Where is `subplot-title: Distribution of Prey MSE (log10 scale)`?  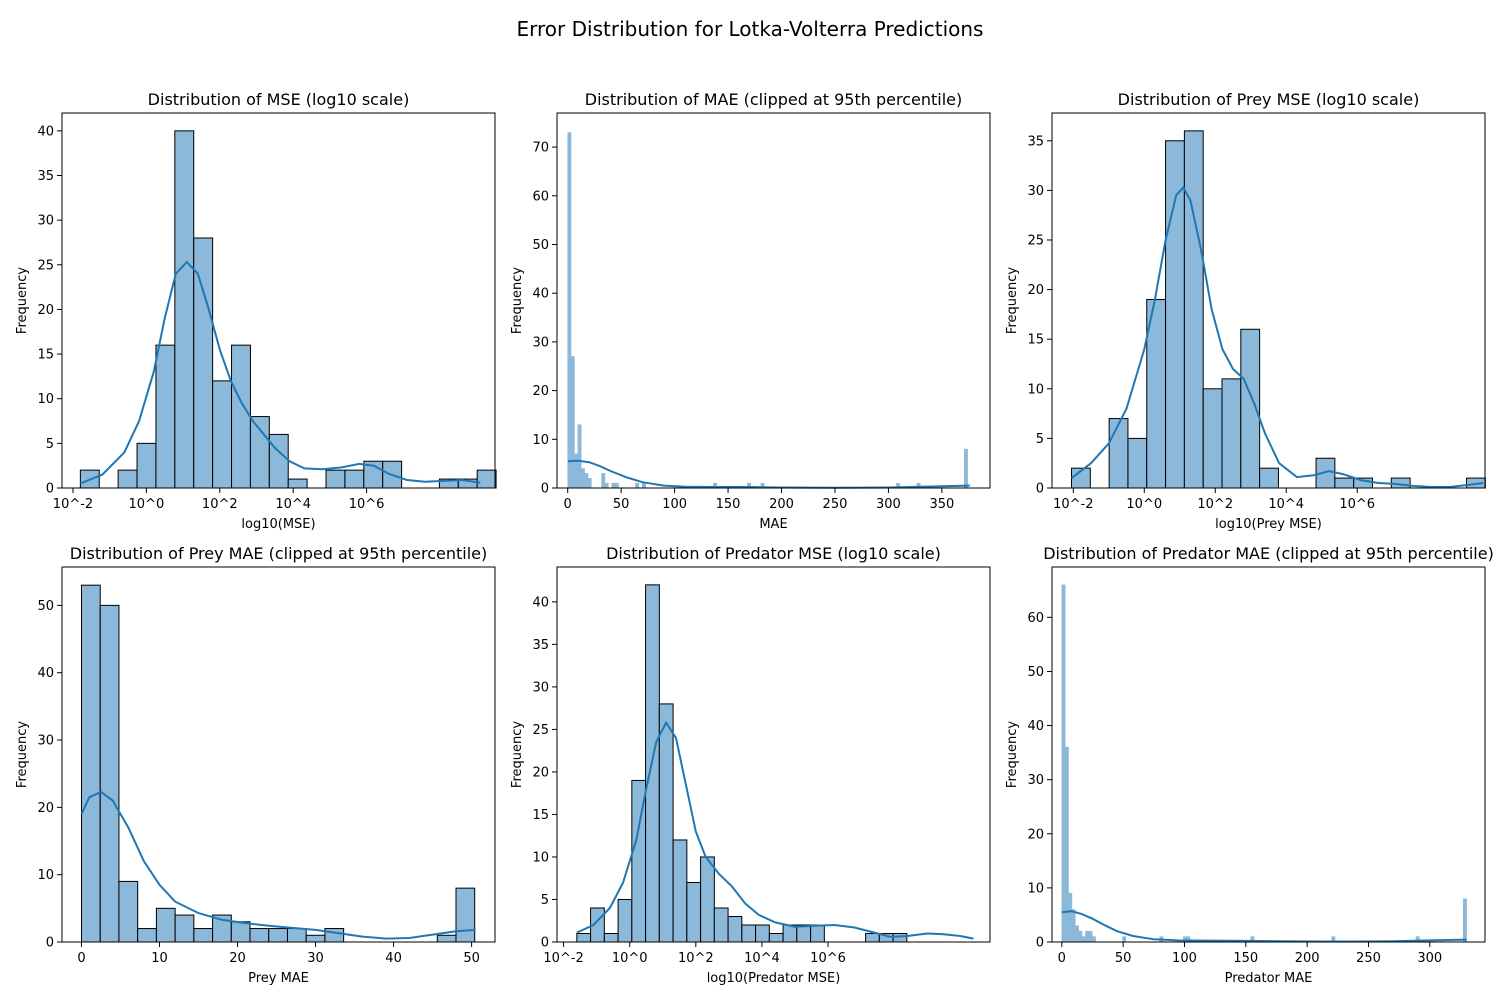
subplot-title: Distribution of Prey MSE (log10 scale) is located at coordinates (1269, 99).